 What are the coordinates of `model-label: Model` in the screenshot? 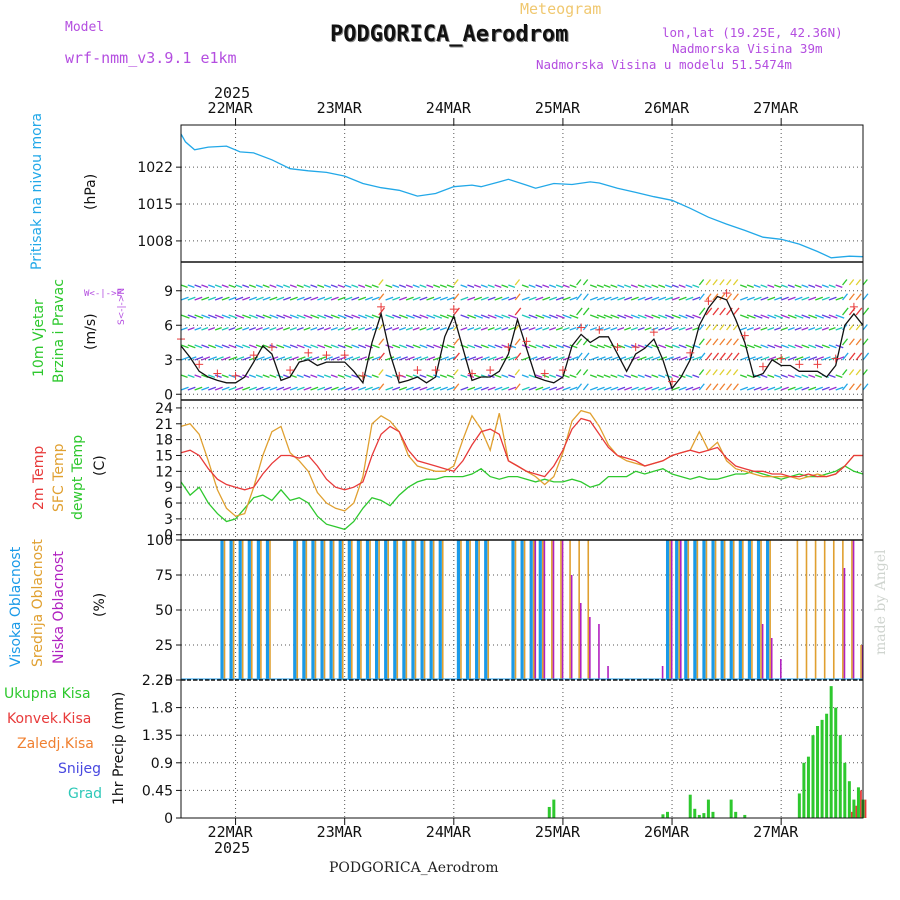 It's located at (85, 27).